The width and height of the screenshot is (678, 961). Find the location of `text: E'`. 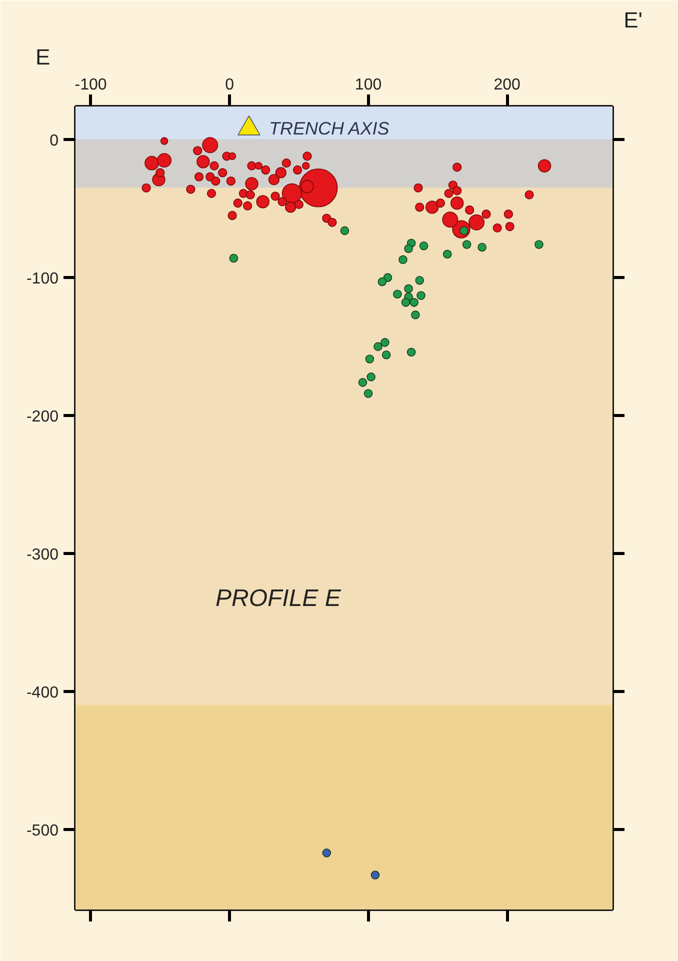

text: E' is located at coordinates (633, 20).